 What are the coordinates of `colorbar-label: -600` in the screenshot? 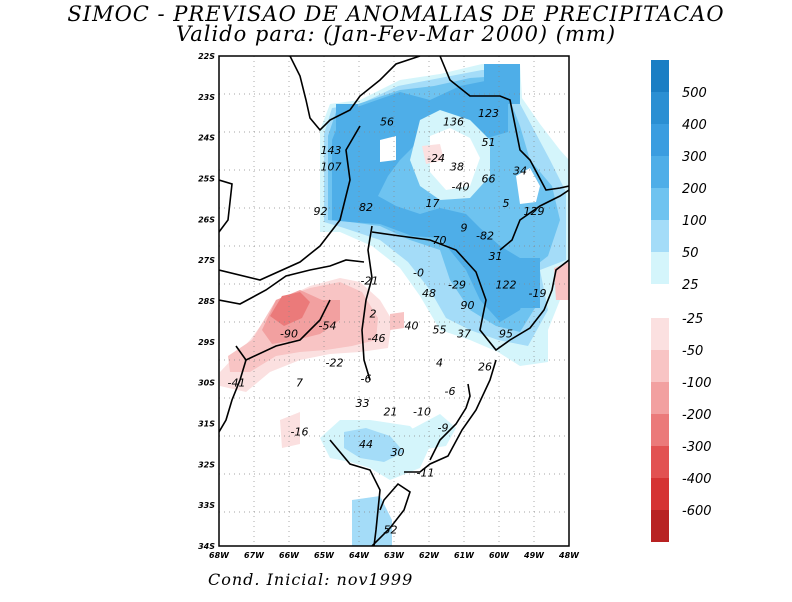 It's located at (697, 511).